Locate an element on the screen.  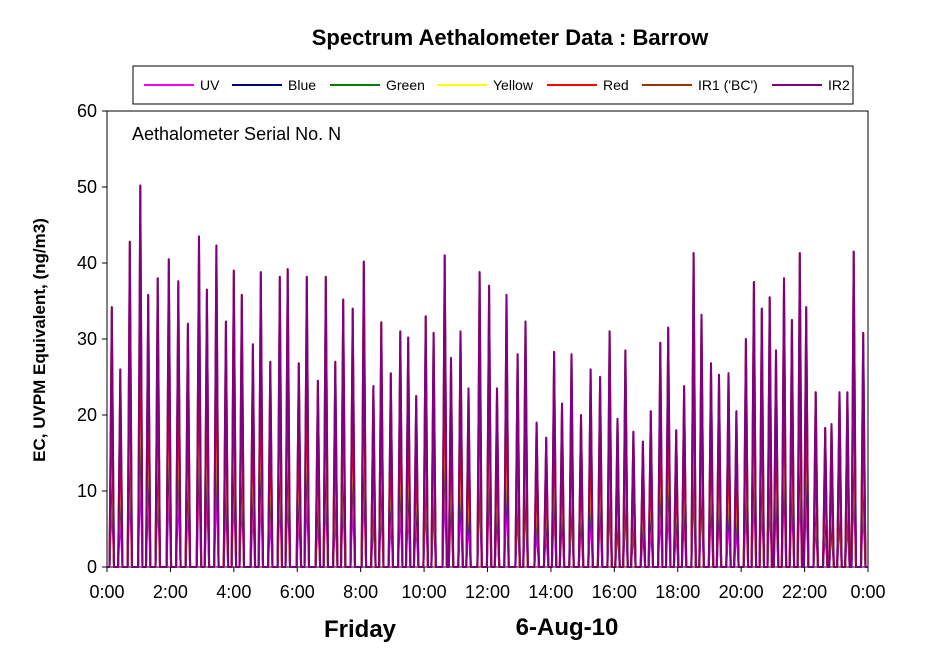
chart-annotation: Aethalometer Serial No. N is located at coordinates (236, 134).